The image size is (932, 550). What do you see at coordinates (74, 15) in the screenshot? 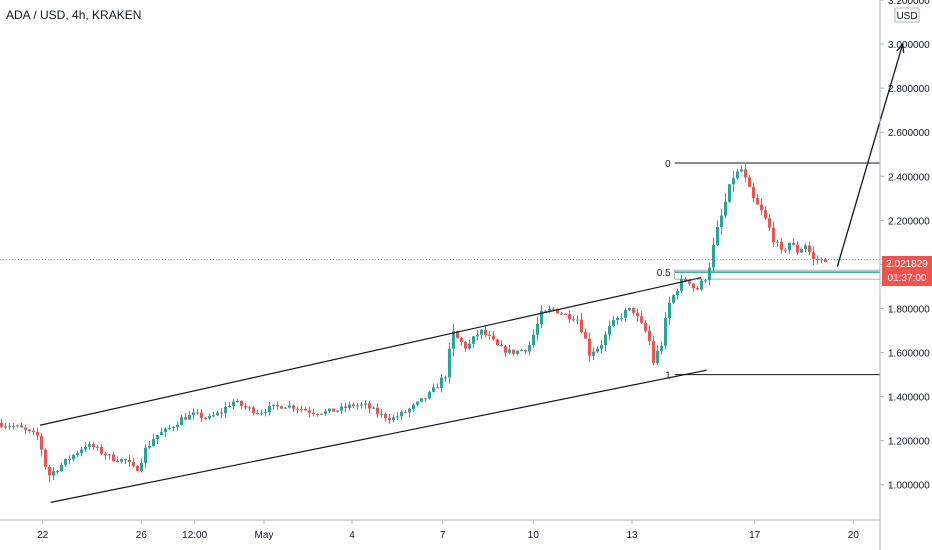
I see `chart-title: ADA / USD, 4h, KRAKEN` at bounding box center [74, 15].